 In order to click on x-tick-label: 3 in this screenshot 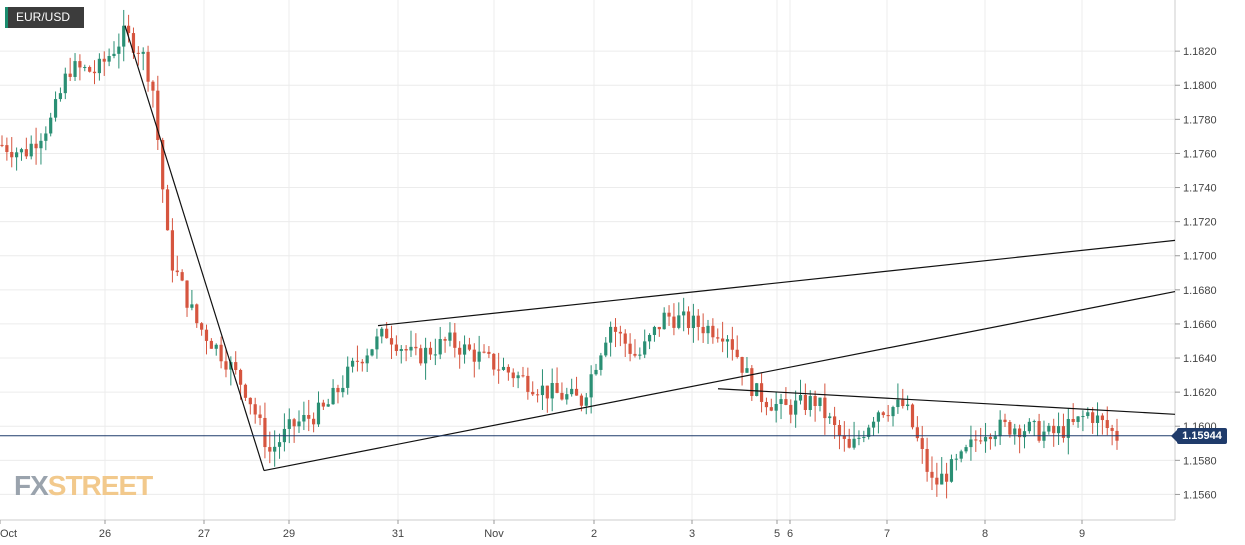, I will do `click(692, 534)`.